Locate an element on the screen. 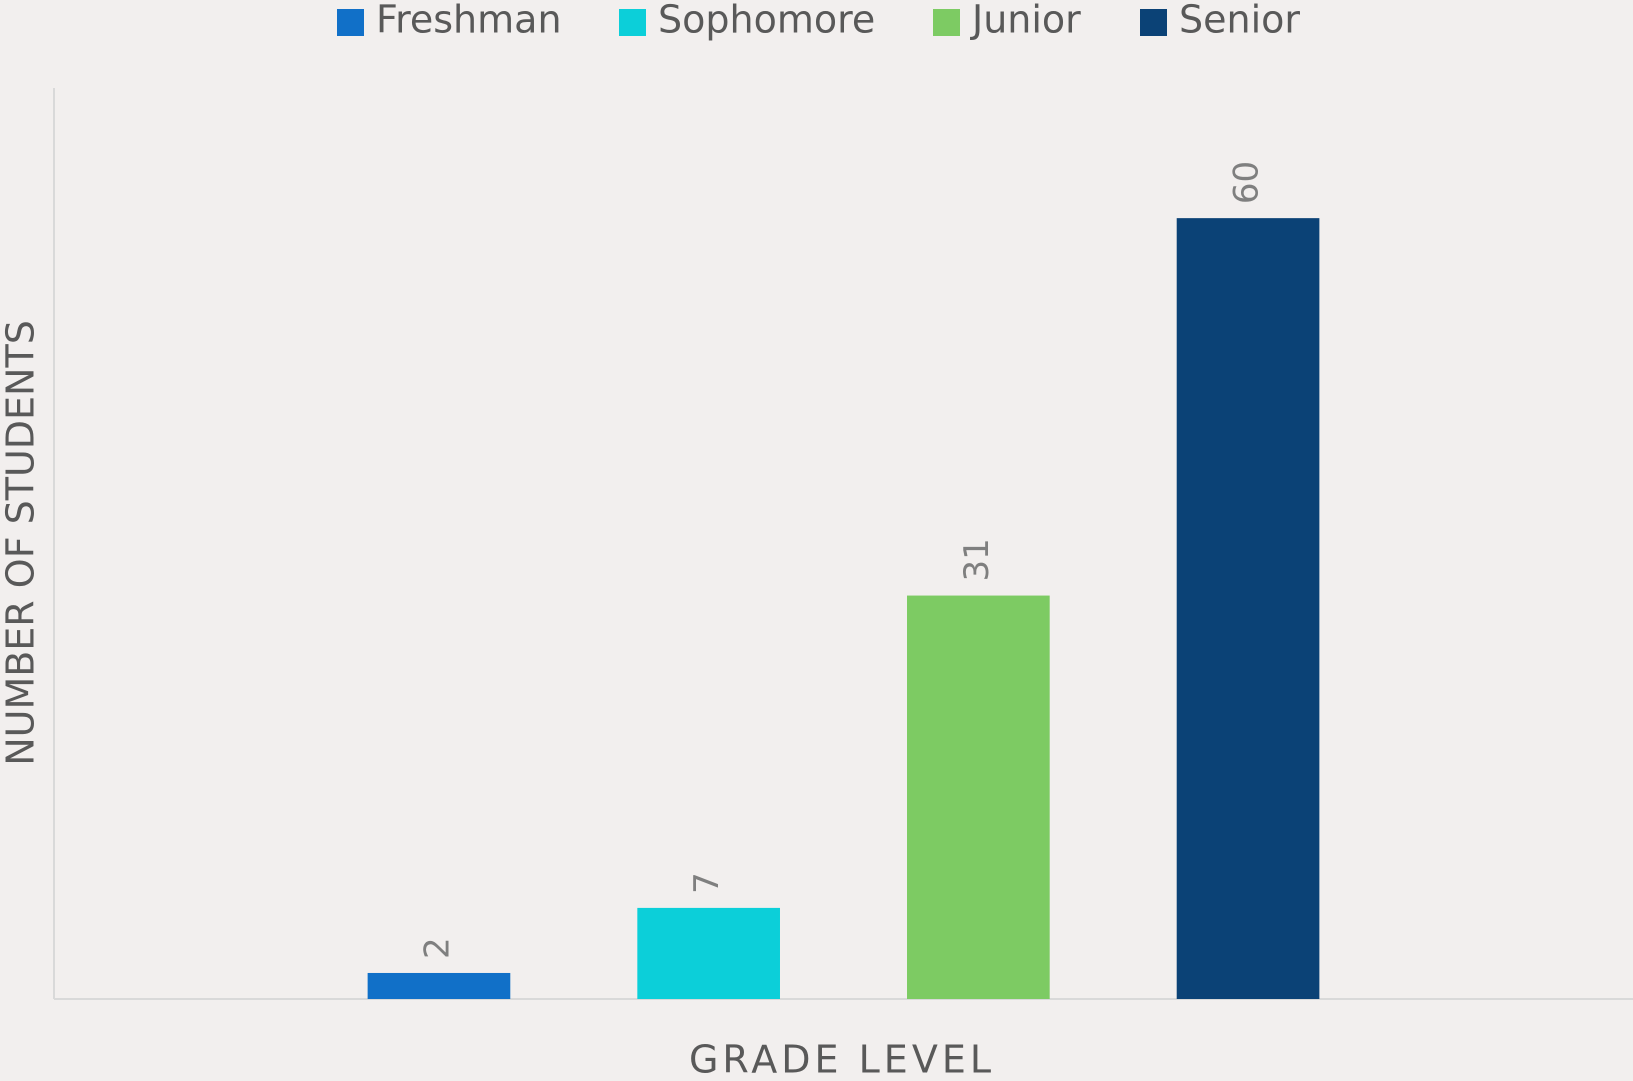 The width and height of the screenshot is (1633, 1081). value-label: 7 is located at coordinates (707, 883).